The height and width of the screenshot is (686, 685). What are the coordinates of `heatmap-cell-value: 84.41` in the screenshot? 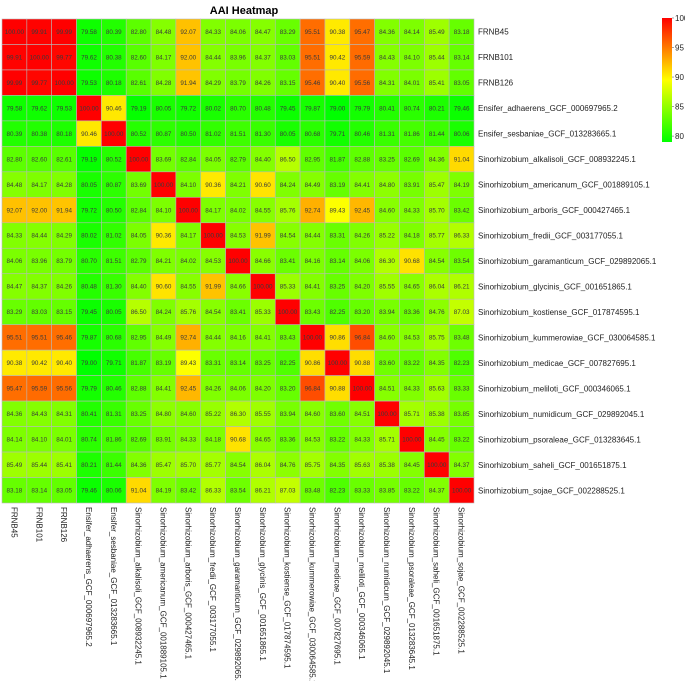 It's located at (313, 287).